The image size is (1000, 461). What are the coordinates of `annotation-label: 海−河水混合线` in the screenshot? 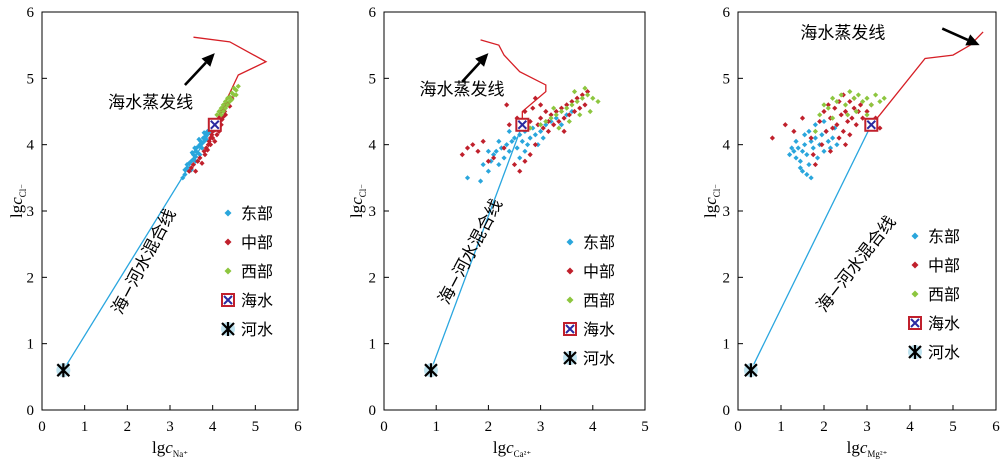 It's located at (144, 262).